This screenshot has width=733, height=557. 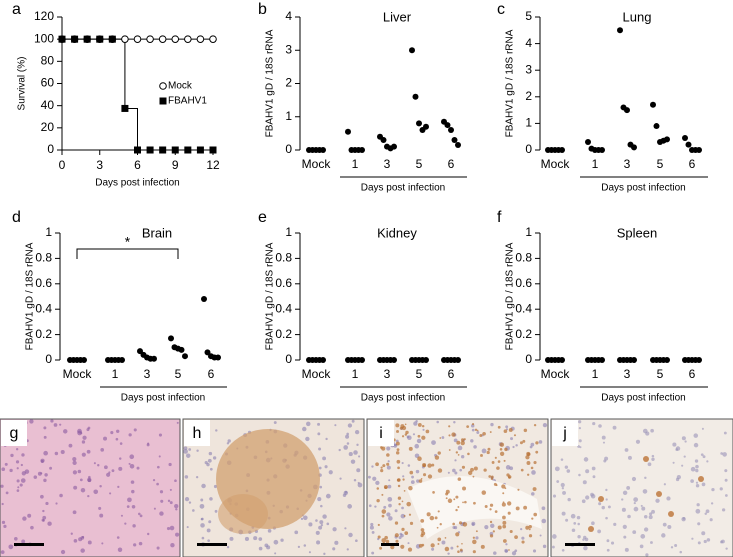 What do you see at coordinates (451, 374) in the screenshot?
I see `x-tick-label: 6` at bounding box center [451, 374].